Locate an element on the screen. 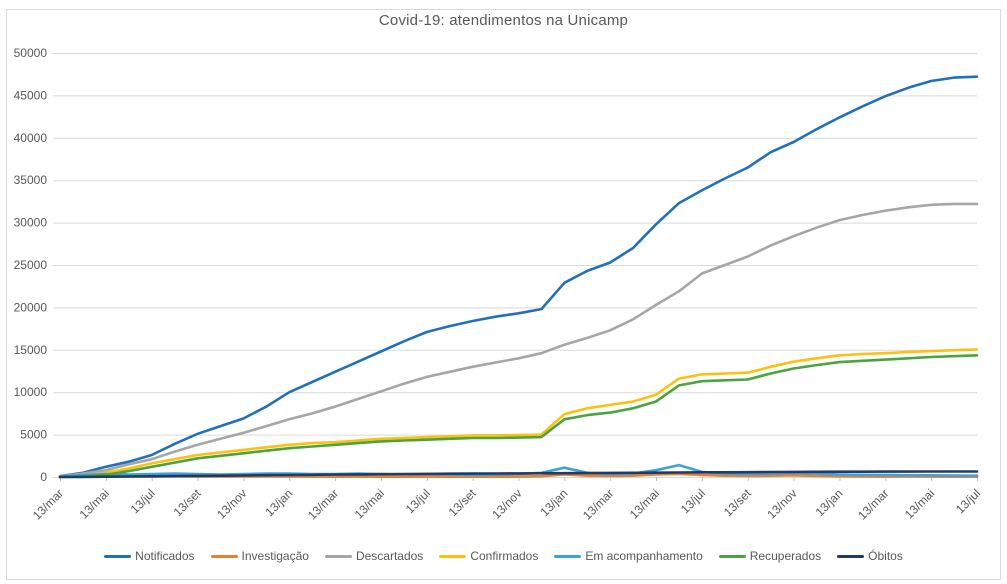 The height and width of the screenshot is (584, 1007). y-tick-label: 15000 is located at coordinates (31, 350).